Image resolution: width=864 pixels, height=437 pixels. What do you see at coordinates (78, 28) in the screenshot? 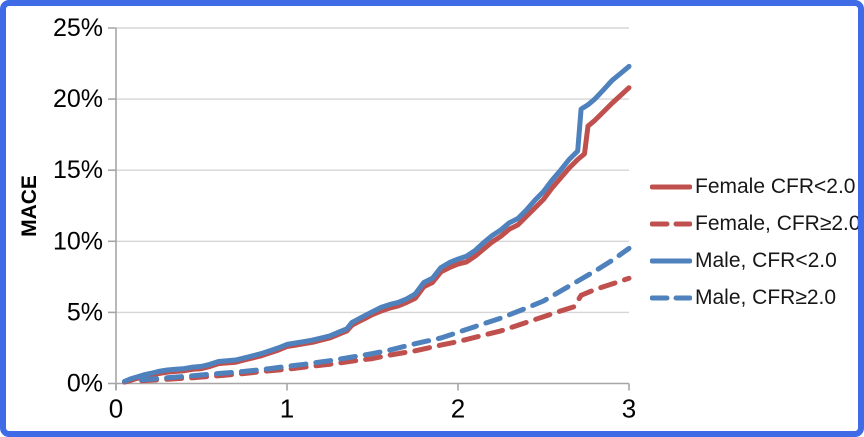
I see `y-tick-label: 25%` at bounding box center [78, 28].